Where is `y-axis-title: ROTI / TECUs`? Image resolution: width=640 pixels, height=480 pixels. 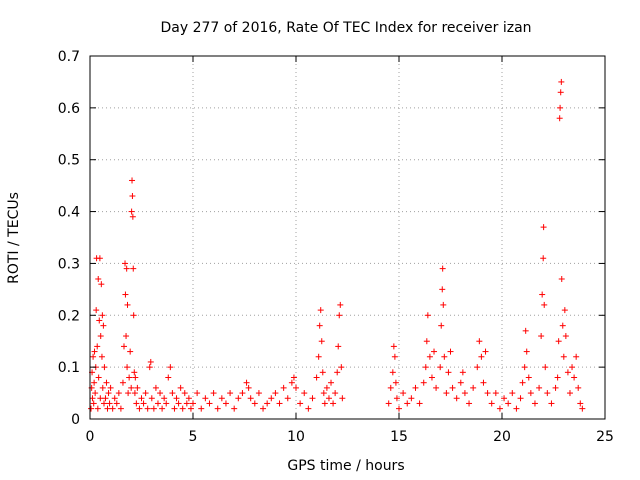
y-axis-title: ROTI / TECUs is located at coordinates (14, 238).